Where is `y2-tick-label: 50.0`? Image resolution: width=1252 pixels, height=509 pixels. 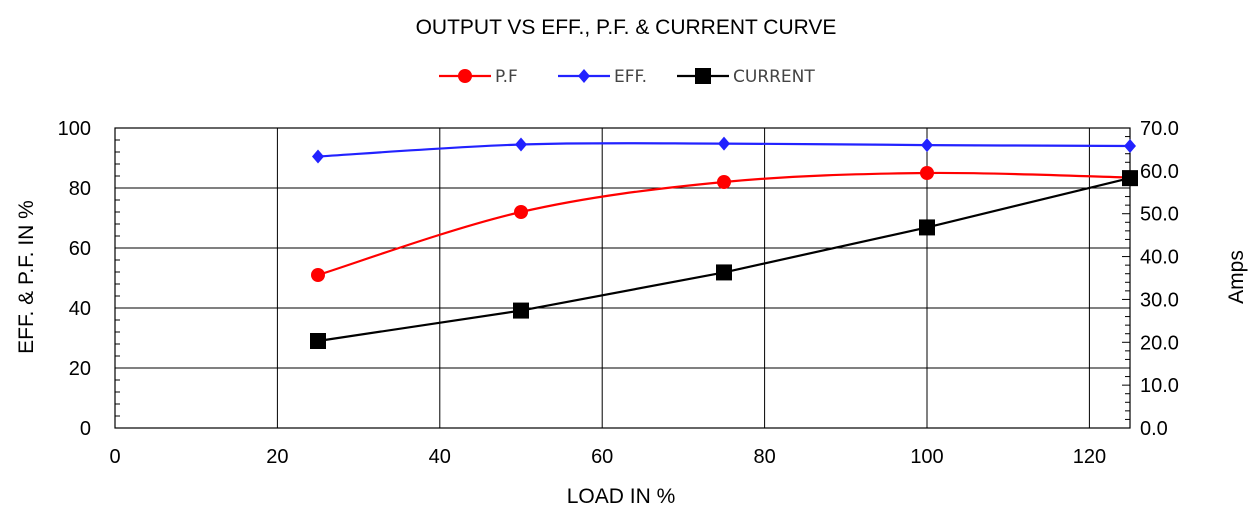 y2-tick-label: 50.0 is located at coordinates (1159, 215).